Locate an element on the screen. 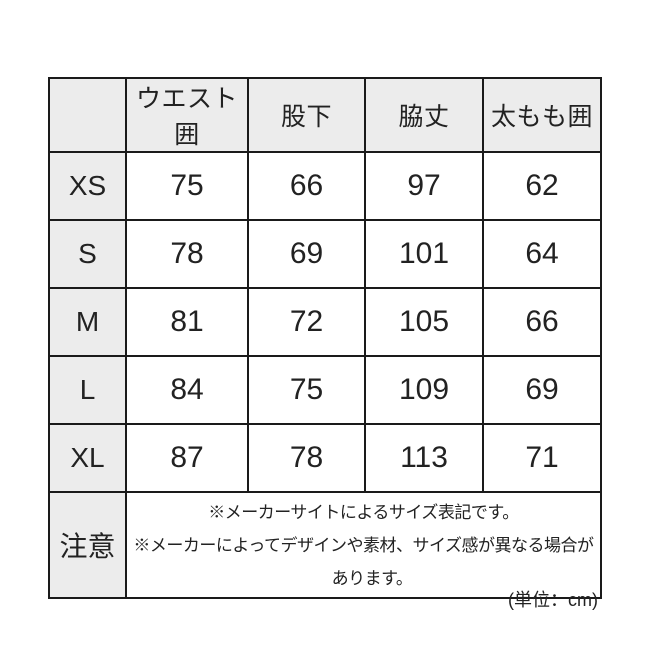 This screenshot has width=650, height=650. size-value-cell: 72 is located at coordinates (306, 322).